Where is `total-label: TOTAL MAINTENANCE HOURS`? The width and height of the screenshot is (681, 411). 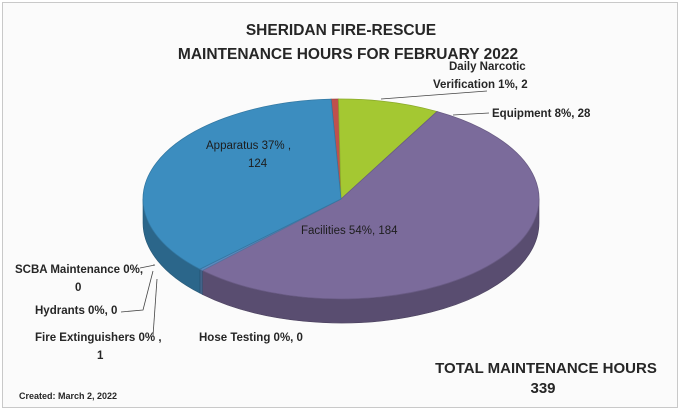
total-label: TOTAL MAINTENANCE HOURS is located at coordinates (546, 368).